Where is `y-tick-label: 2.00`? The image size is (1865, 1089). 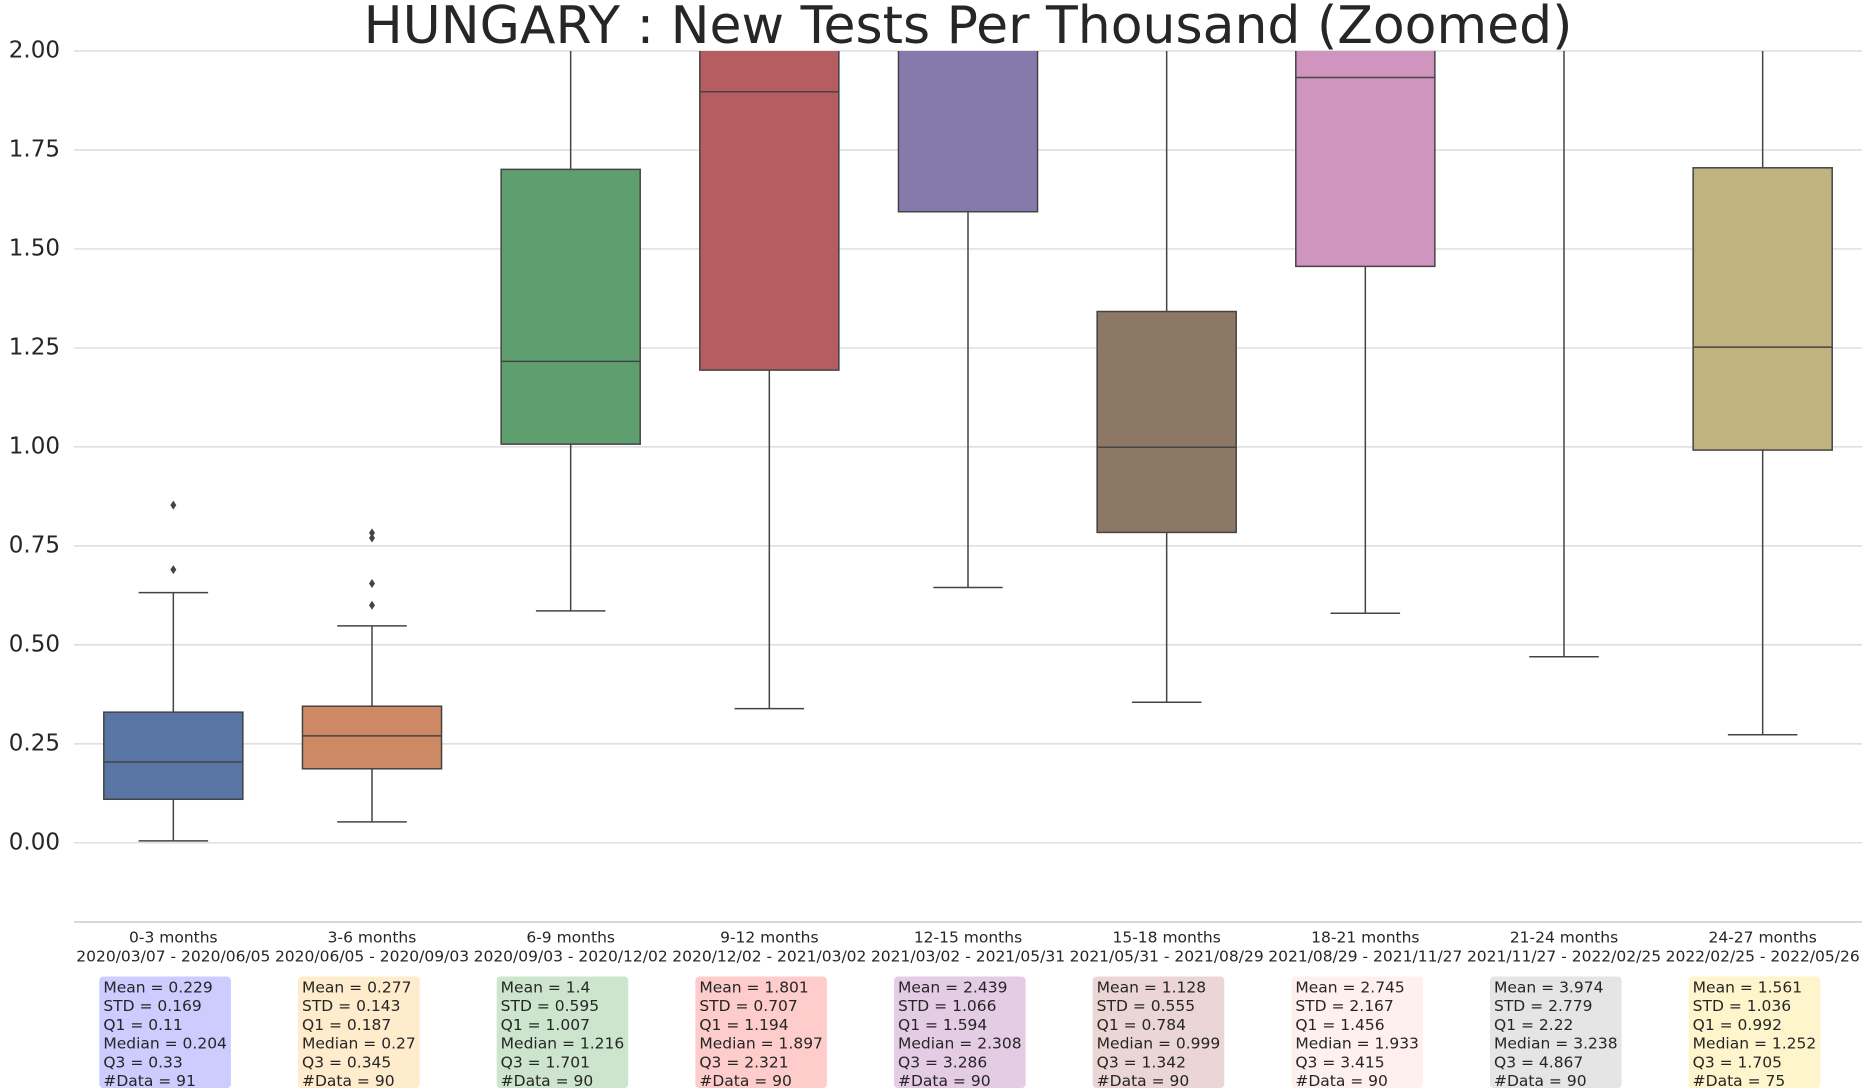 y-tick-label: 2.00 is located at coordinates (34, 51).